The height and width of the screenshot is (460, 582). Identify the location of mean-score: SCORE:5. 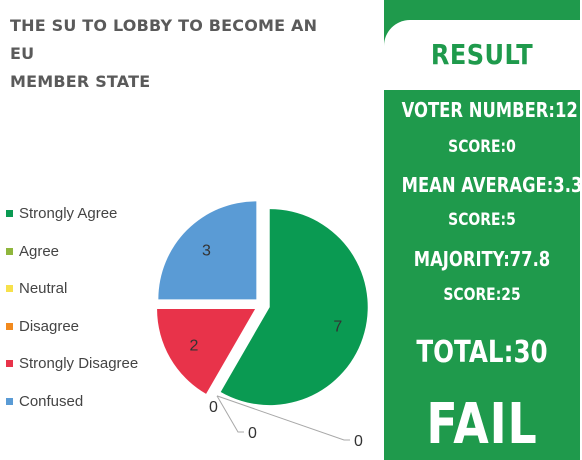
(482, 220).